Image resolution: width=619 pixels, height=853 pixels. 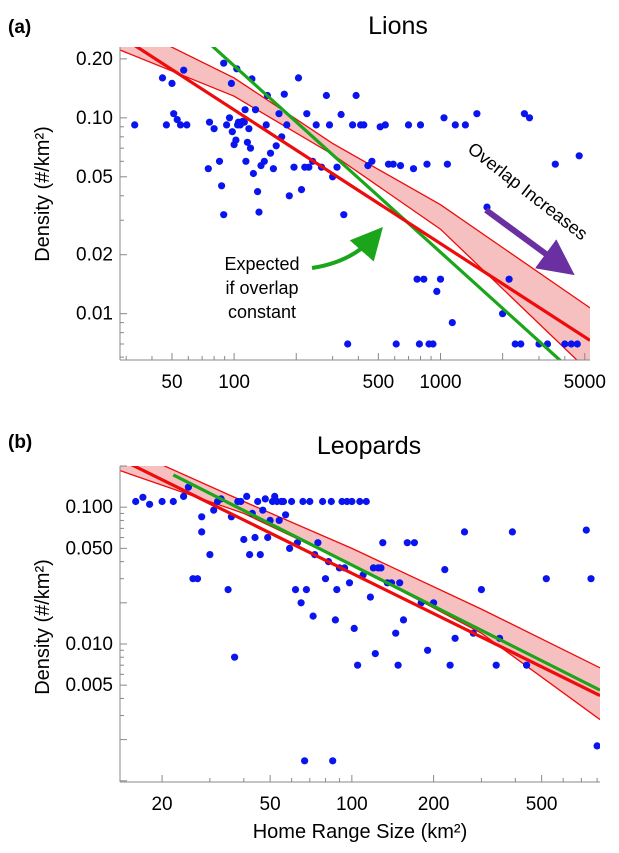 What do you see at coordinates (398, 26) in the screenshot?
I see `lions-title: Lions` at bounding box center [398, 26].